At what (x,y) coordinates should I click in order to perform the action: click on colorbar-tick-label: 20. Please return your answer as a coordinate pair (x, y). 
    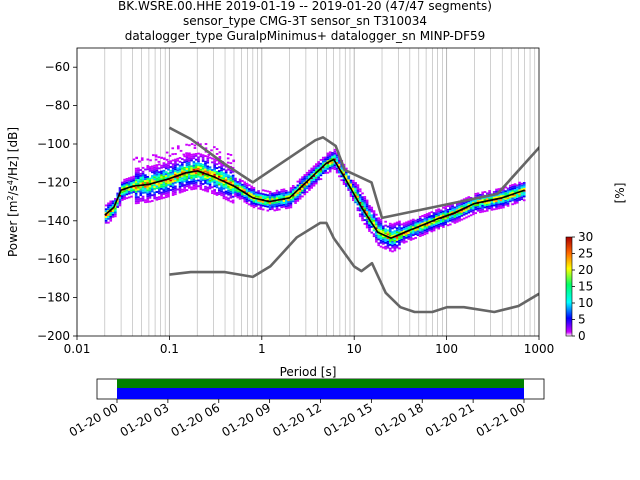
    Looking at the image, I should click on (585, 270).